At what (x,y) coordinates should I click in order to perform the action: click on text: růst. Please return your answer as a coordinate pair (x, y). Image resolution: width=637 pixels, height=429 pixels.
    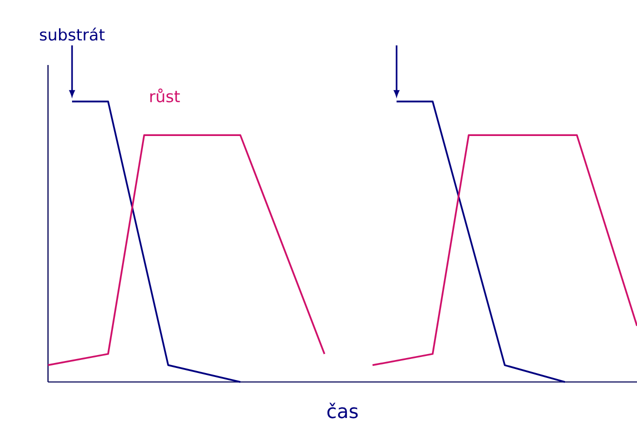
    Looking at the image, I should click on (165, 95).